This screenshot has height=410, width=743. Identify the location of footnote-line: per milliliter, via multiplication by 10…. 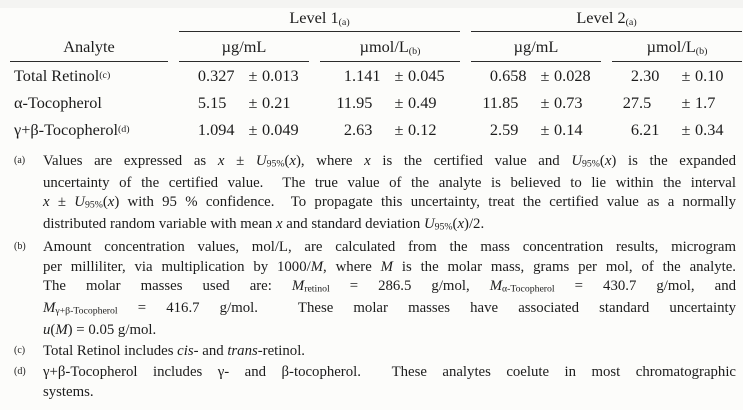
(389, 267).